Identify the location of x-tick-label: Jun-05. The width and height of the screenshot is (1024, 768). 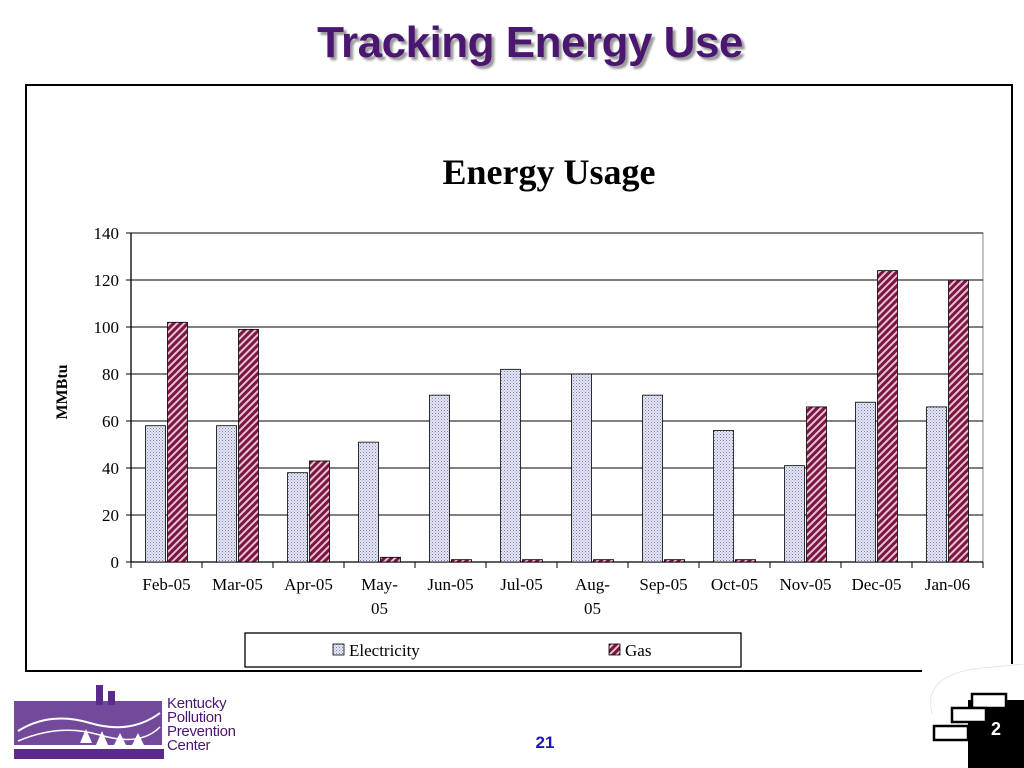
(450, 584).